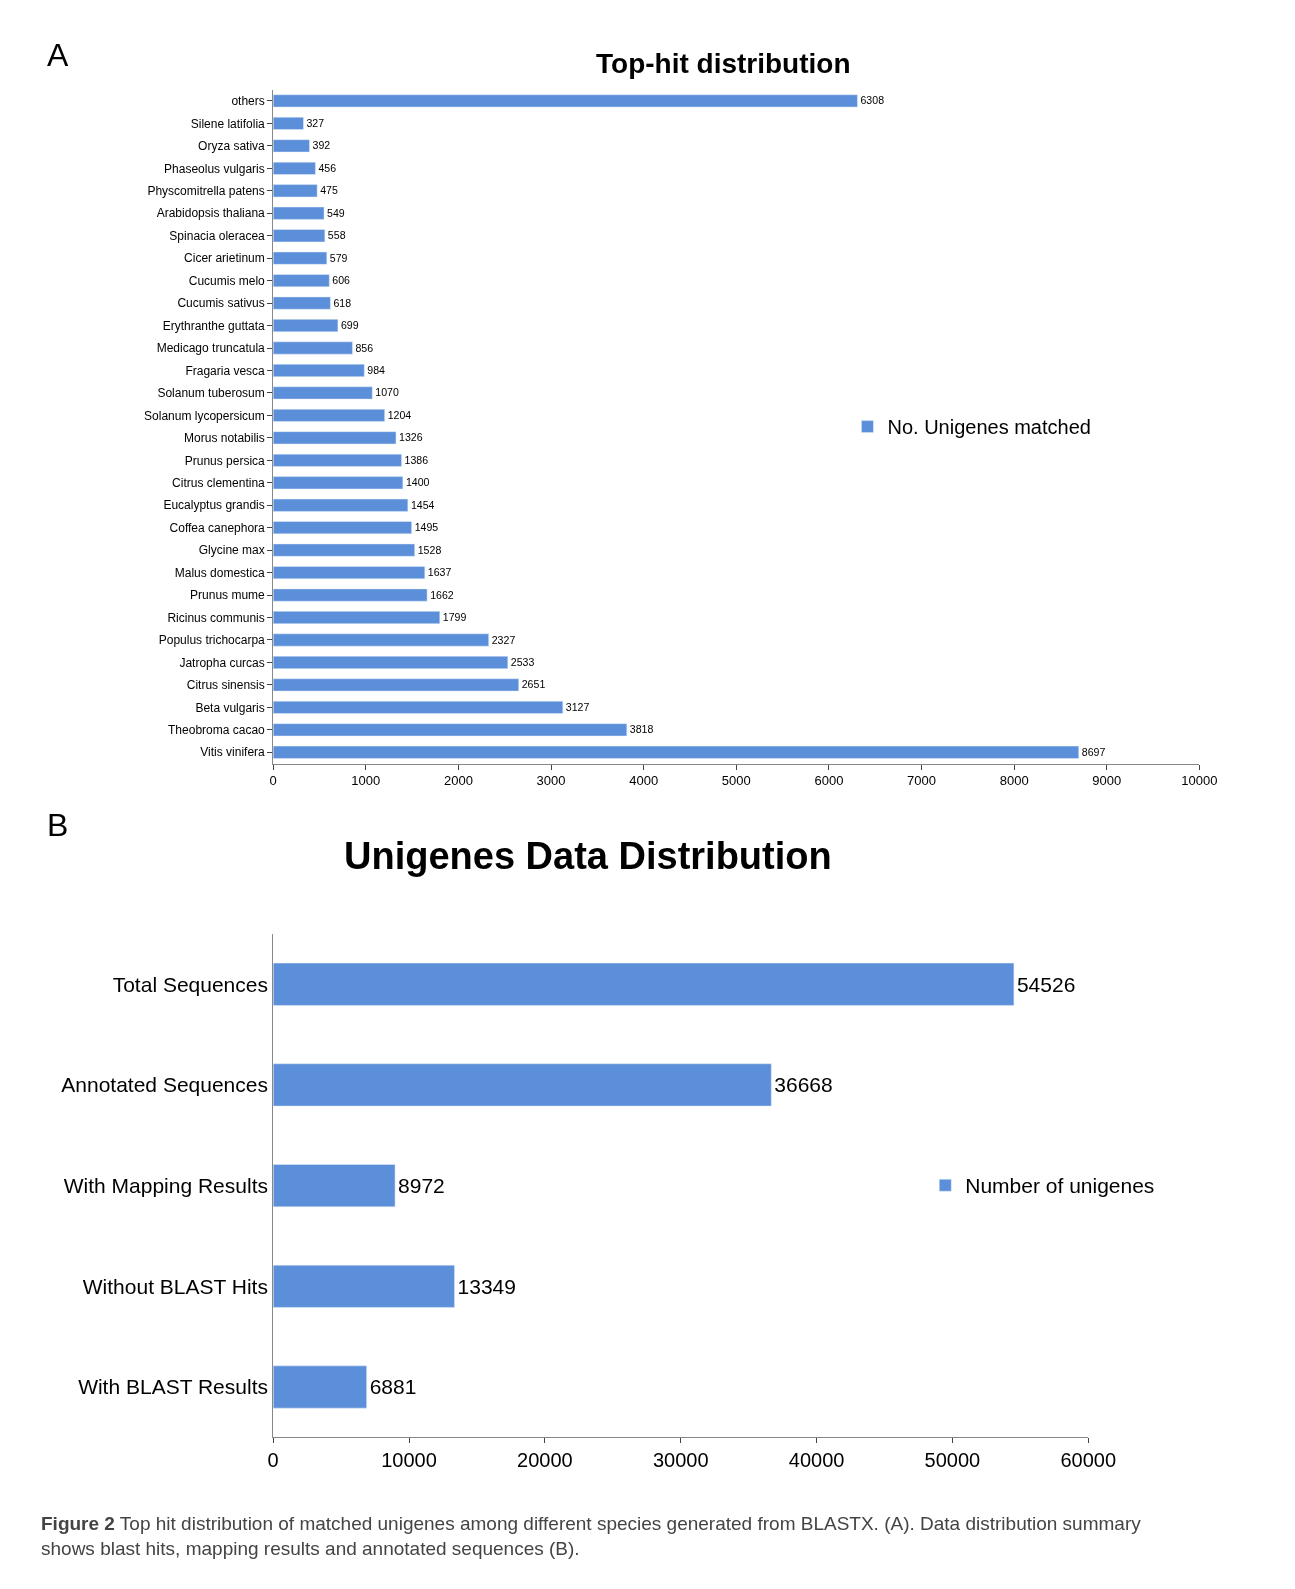  What do you see at coordinates (165, 1185) in the screenshot?
I see `y-tick-label: With Mapping Results` at bounding box center [165, 1185].